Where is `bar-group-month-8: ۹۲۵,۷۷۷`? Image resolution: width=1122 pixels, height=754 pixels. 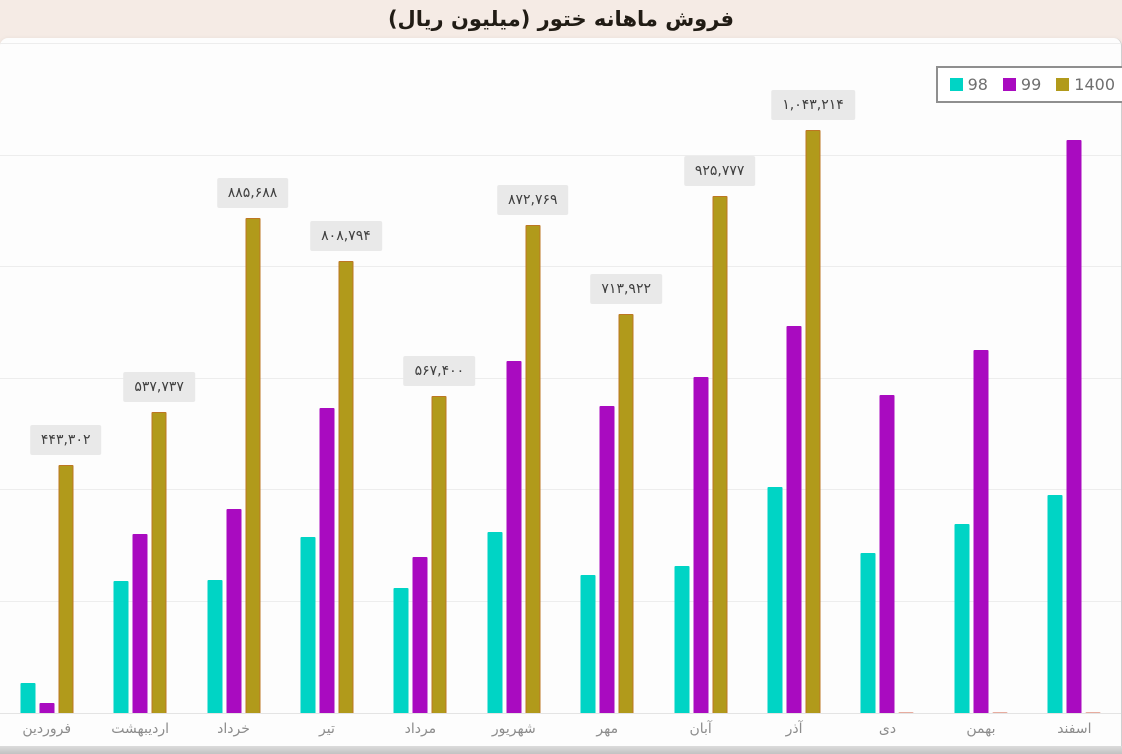 bar-group-month-8: ۹۲۵,۷۷۷ is located at coordinates (705, 378).